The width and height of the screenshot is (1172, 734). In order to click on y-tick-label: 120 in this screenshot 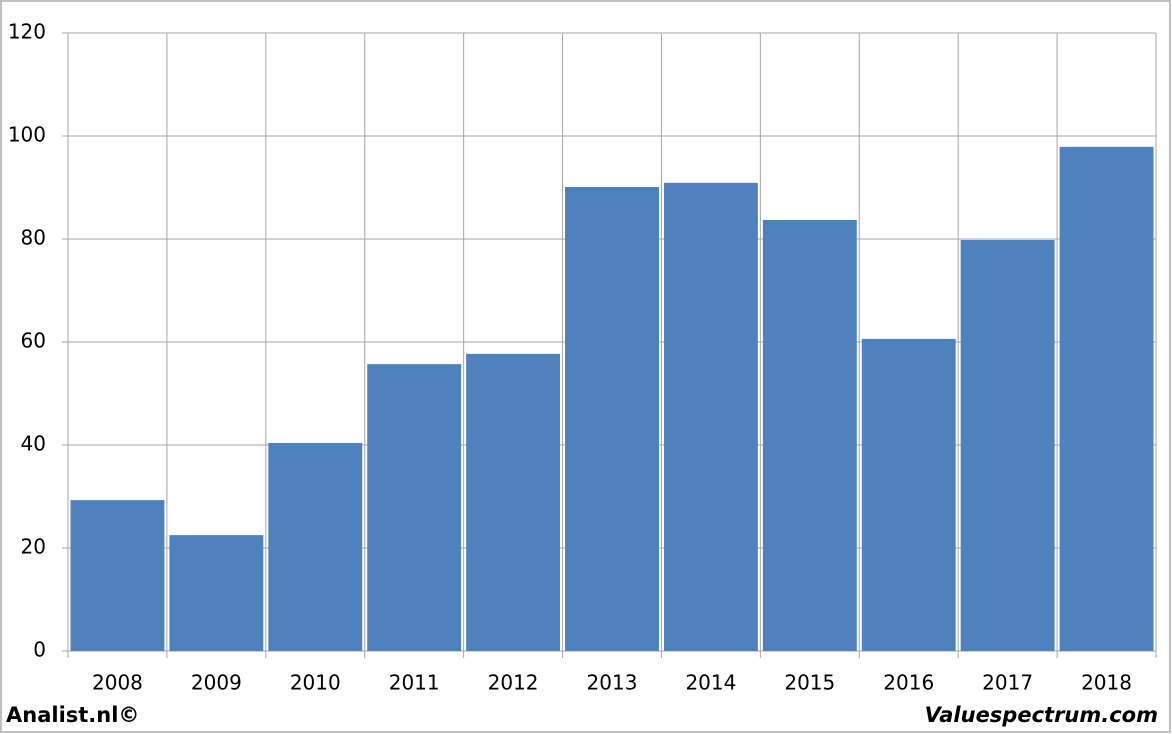, I will do `click(27, 32)`.